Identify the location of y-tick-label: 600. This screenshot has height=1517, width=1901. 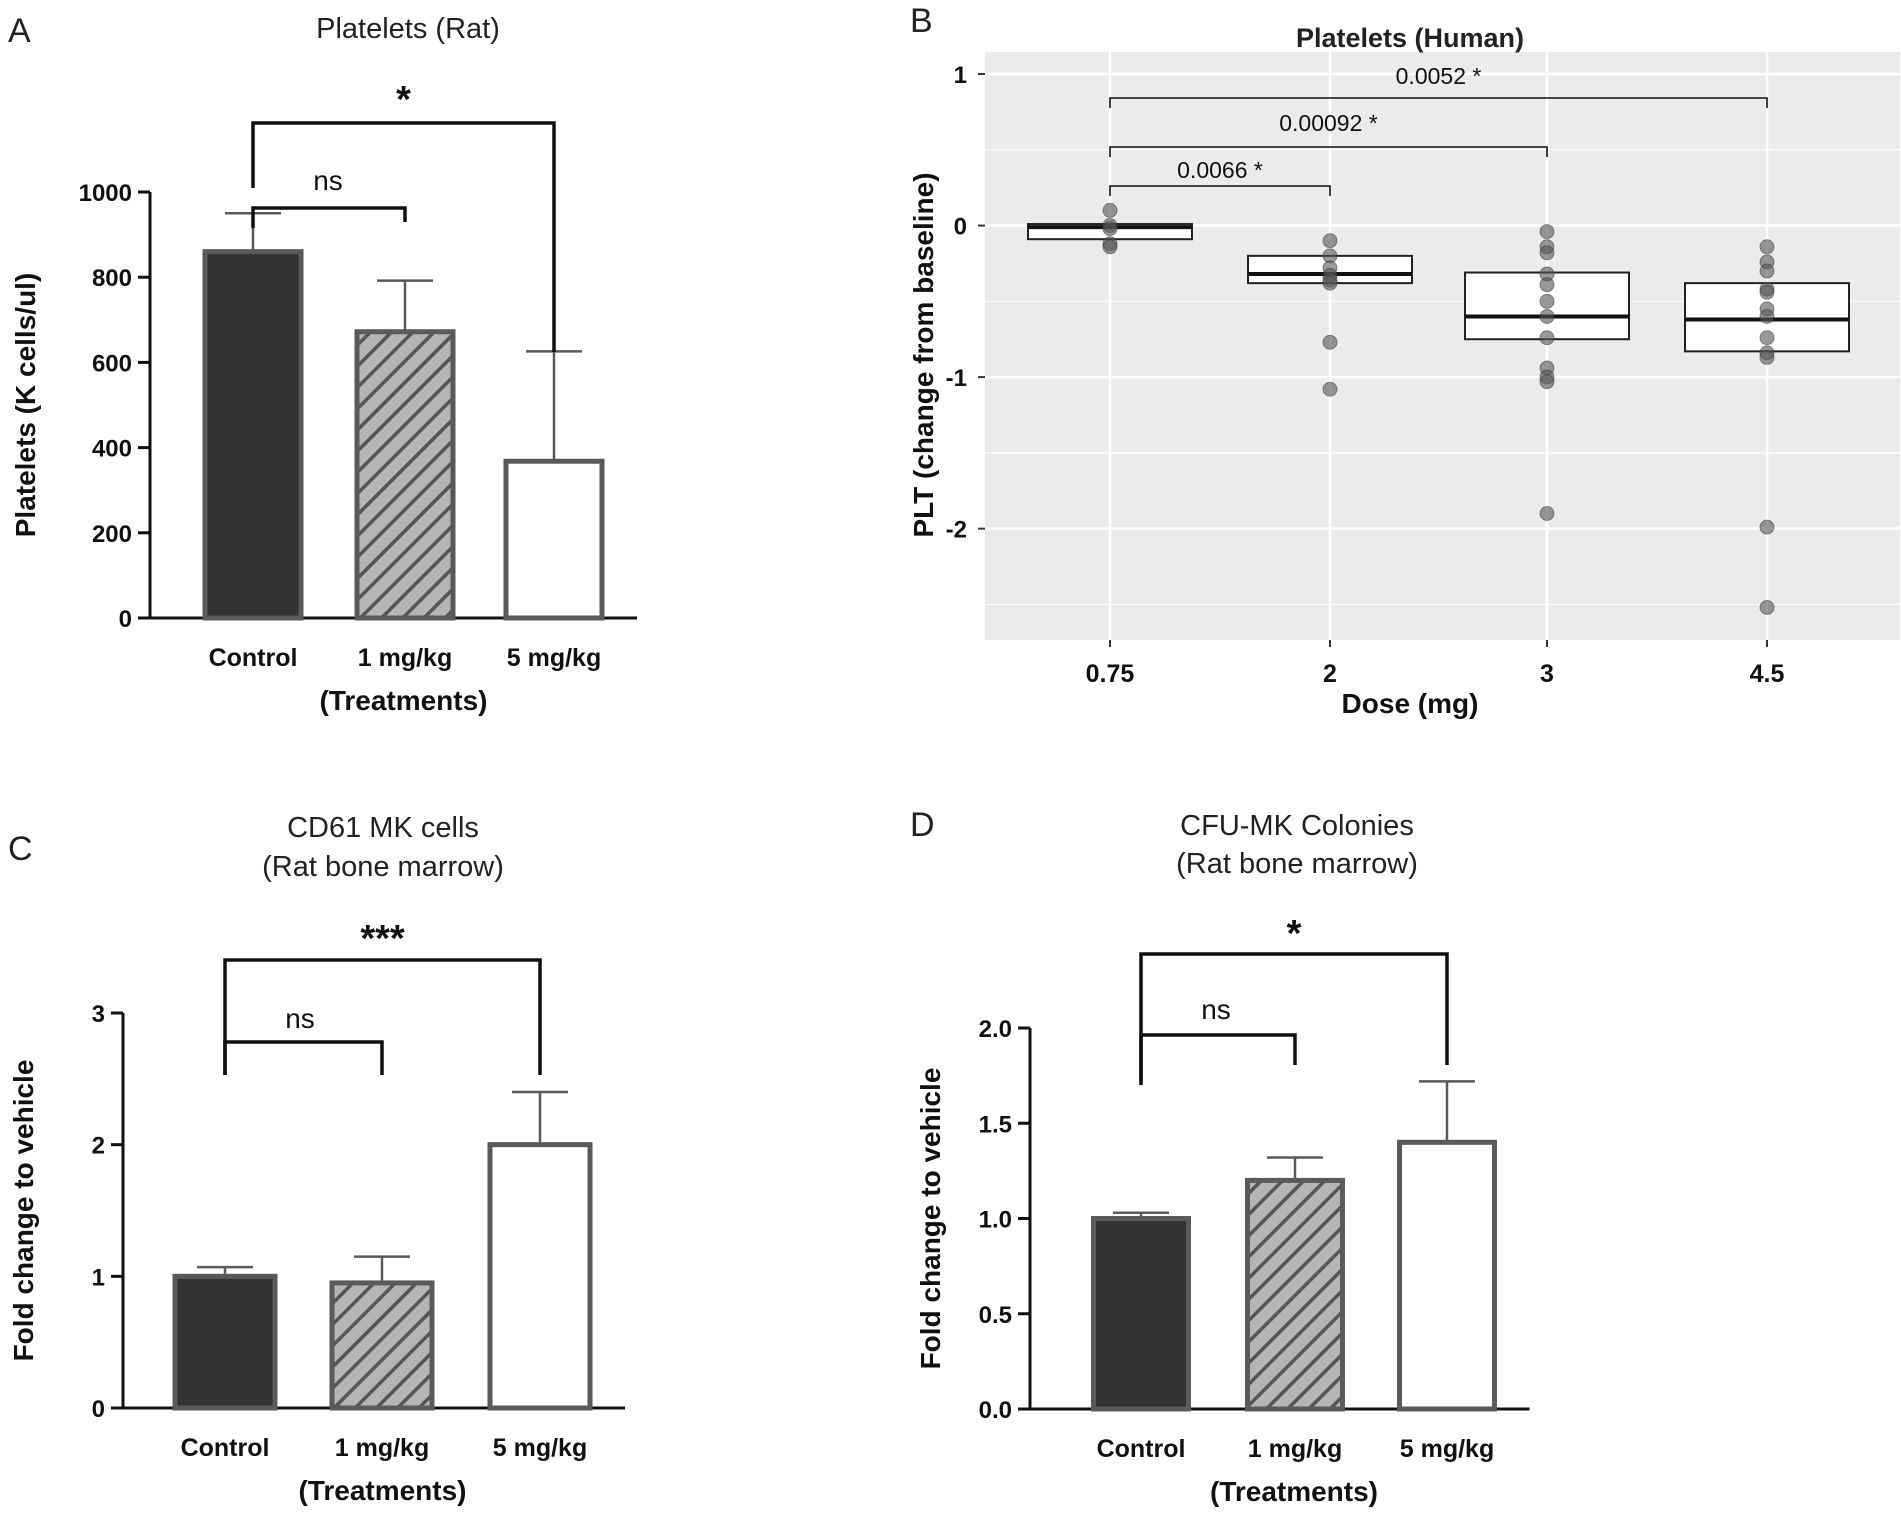
(112, 363).